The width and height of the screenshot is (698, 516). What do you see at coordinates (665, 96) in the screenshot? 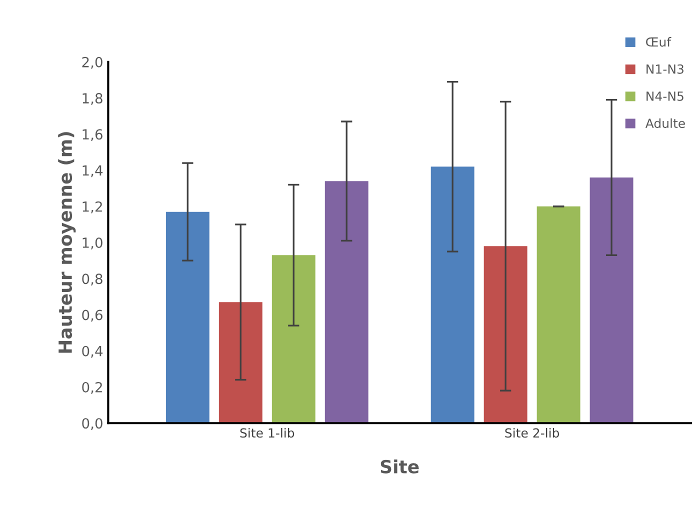
I see `legend-label: N4-N5` at bounding box center [665, 96].